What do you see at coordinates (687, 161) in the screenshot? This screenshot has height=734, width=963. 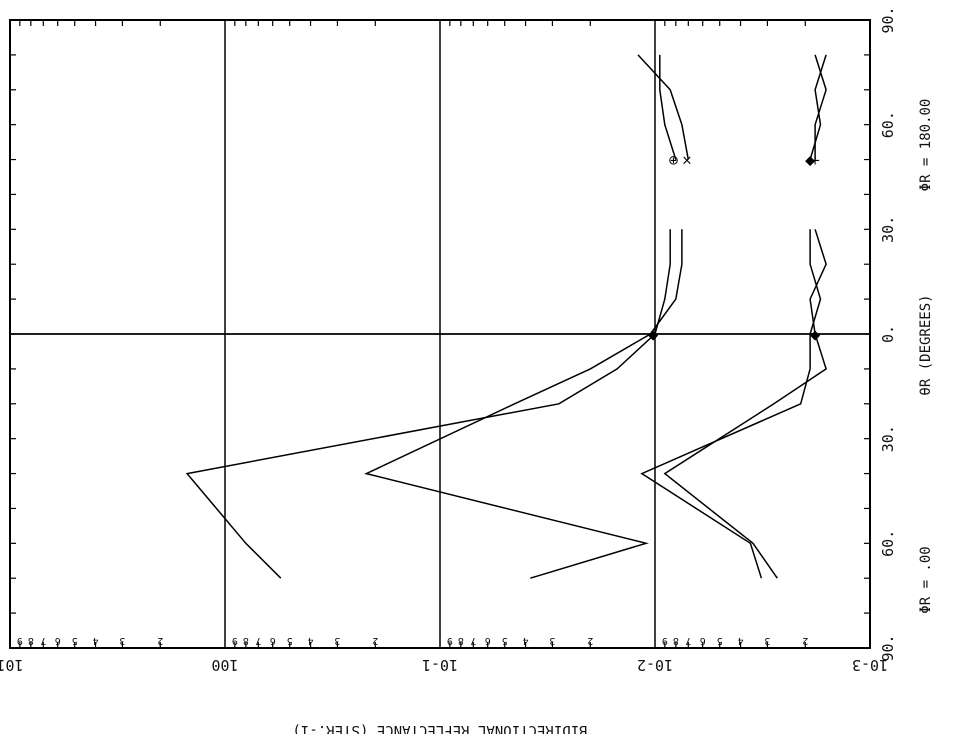 I see `data-marker: ×` at bounding box center [687, 161].